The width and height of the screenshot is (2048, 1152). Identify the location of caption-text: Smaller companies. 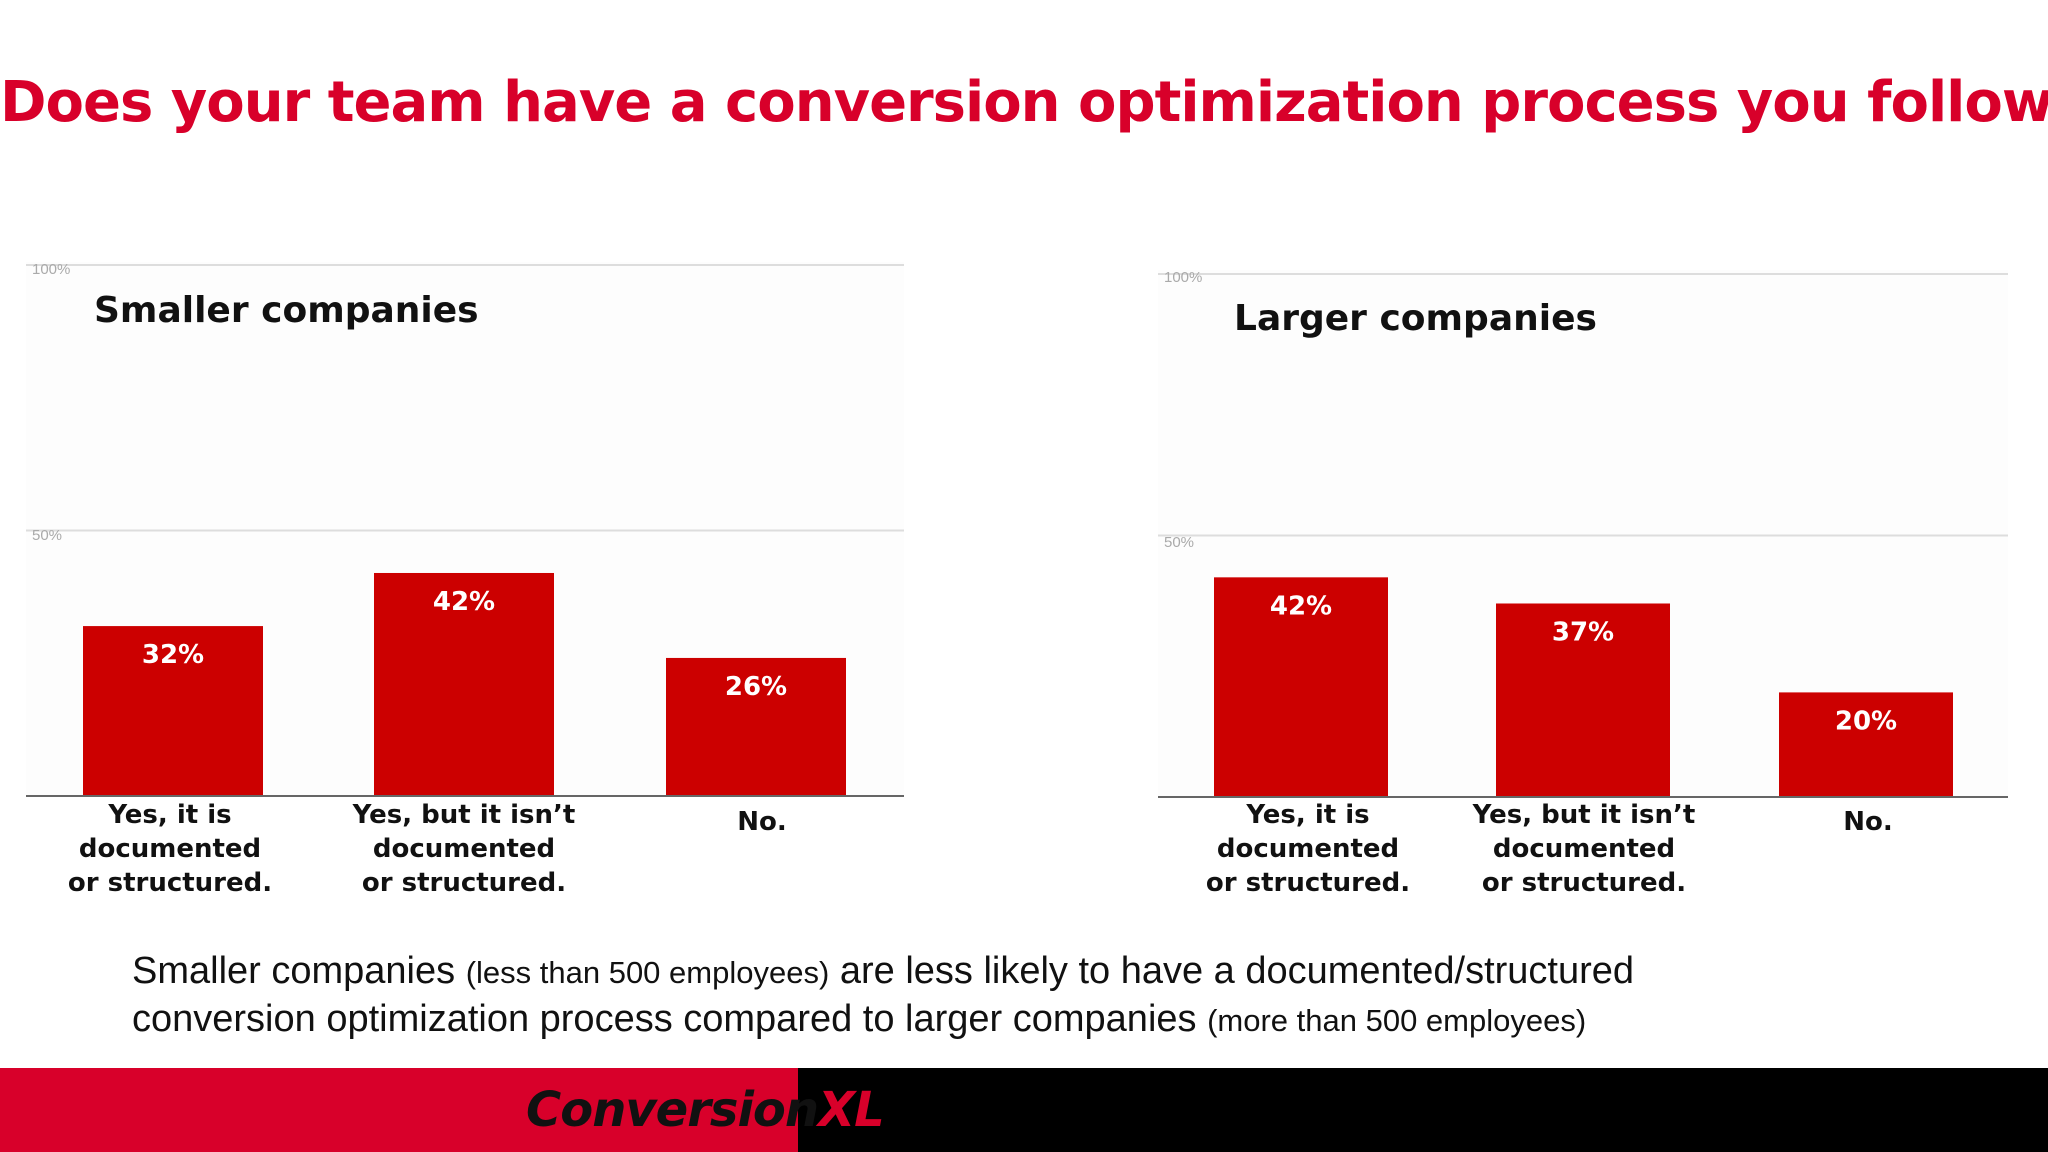
(299, 971).